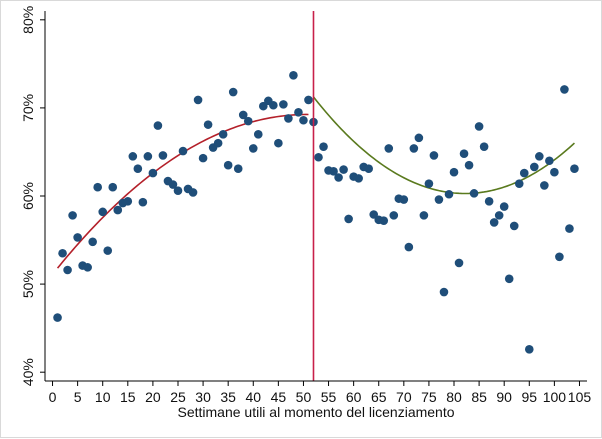 This screenshot has height=439, width=602. I want to click on x-tick-label: 75, so click(429, 397).